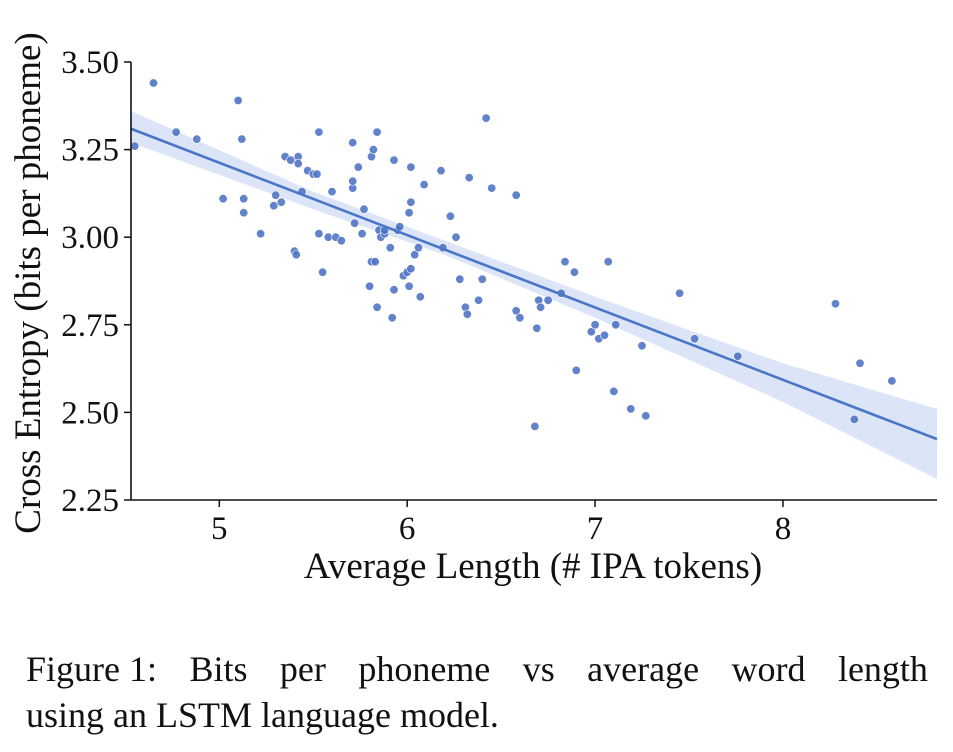  I want to click on caption-line-2: using an LSTM language model., so click(262, 715).